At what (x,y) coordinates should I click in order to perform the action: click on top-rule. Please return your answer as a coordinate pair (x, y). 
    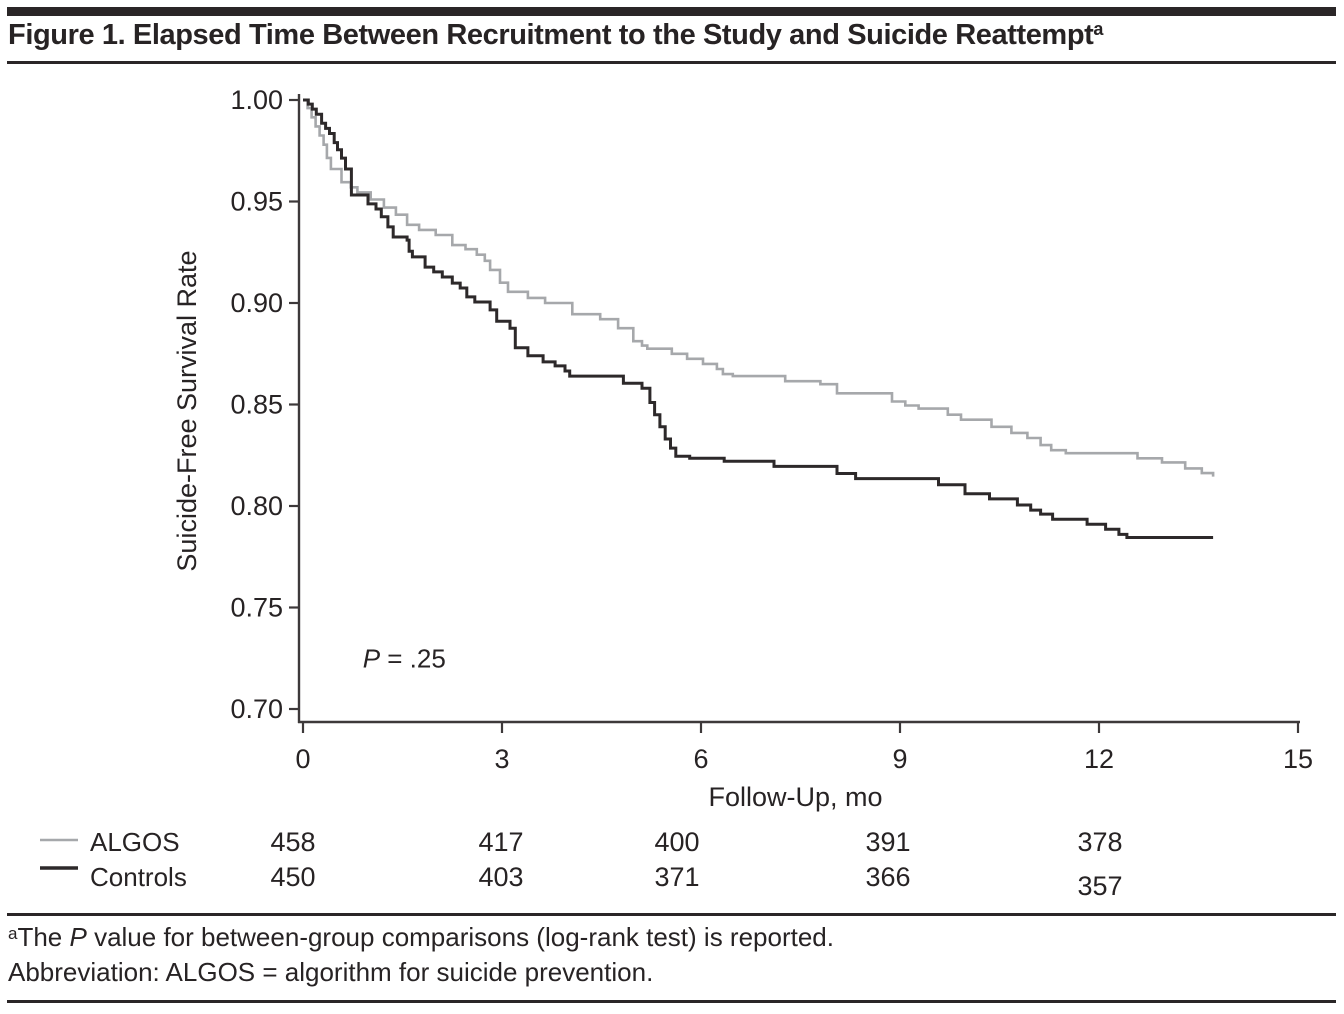
    Looking at the image, I should click on (671, 11).